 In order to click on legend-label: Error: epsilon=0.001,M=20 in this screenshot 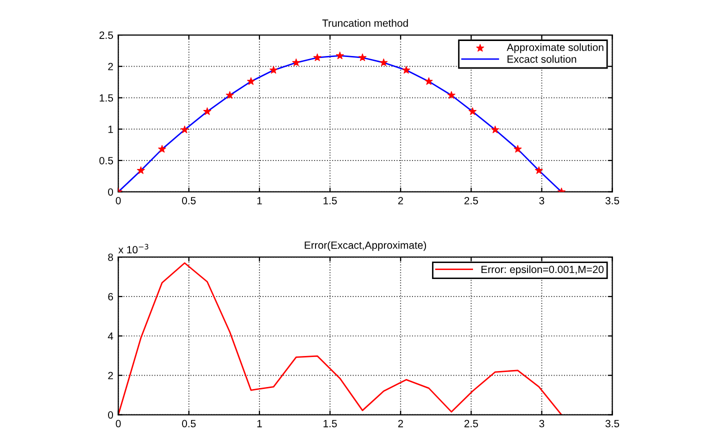, I will do `click(543, 270)`.